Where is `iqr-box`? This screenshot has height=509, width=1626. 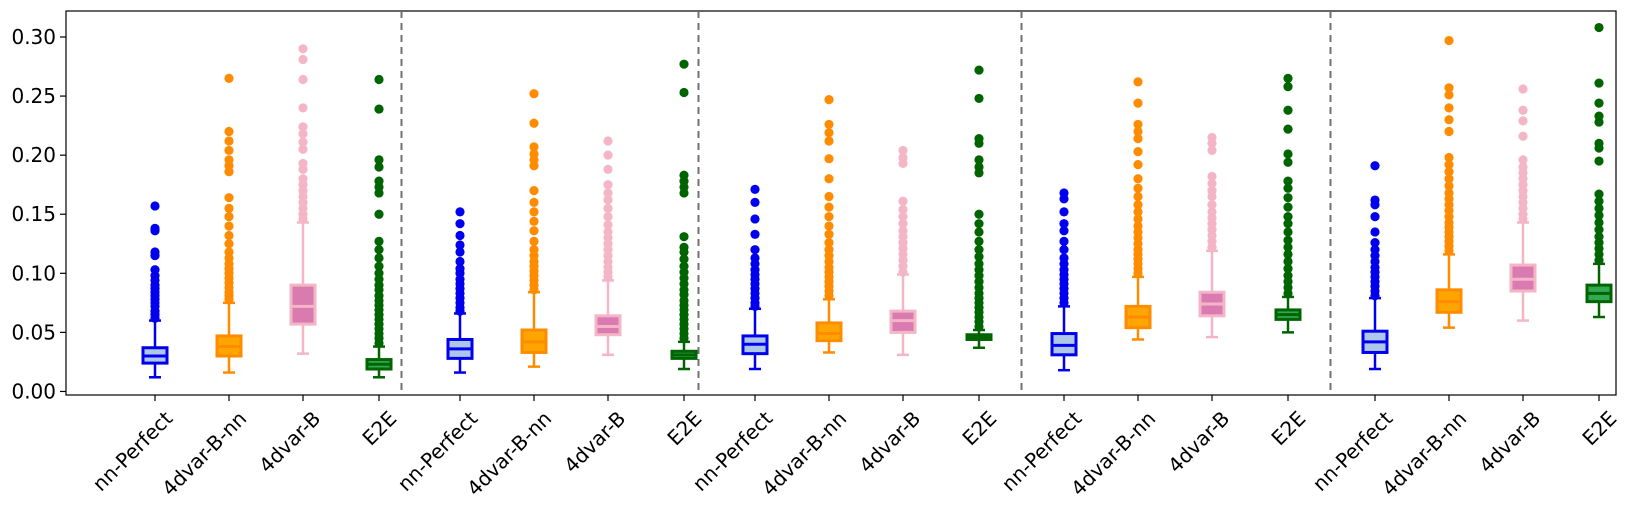 iqr-box is located at coordinates (829, 332).